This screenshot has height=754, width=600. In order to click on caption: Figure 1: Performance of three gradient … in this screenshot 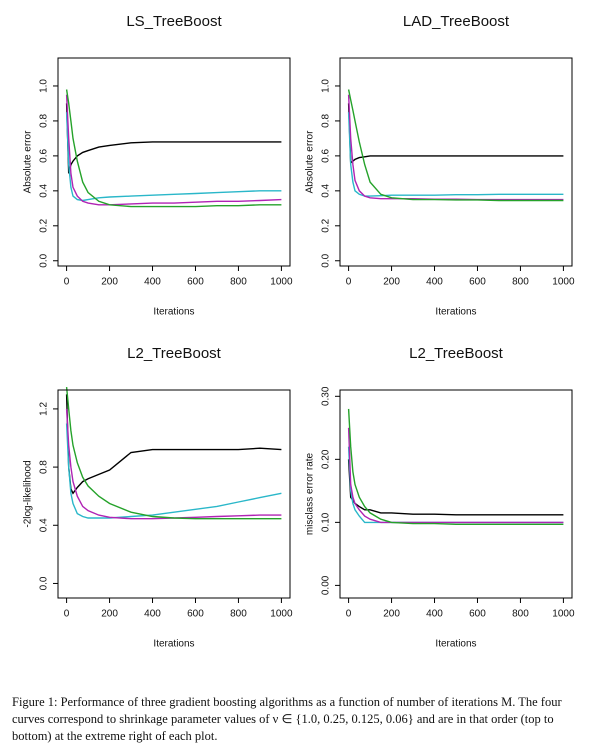, I will do `click(287, 719)`.